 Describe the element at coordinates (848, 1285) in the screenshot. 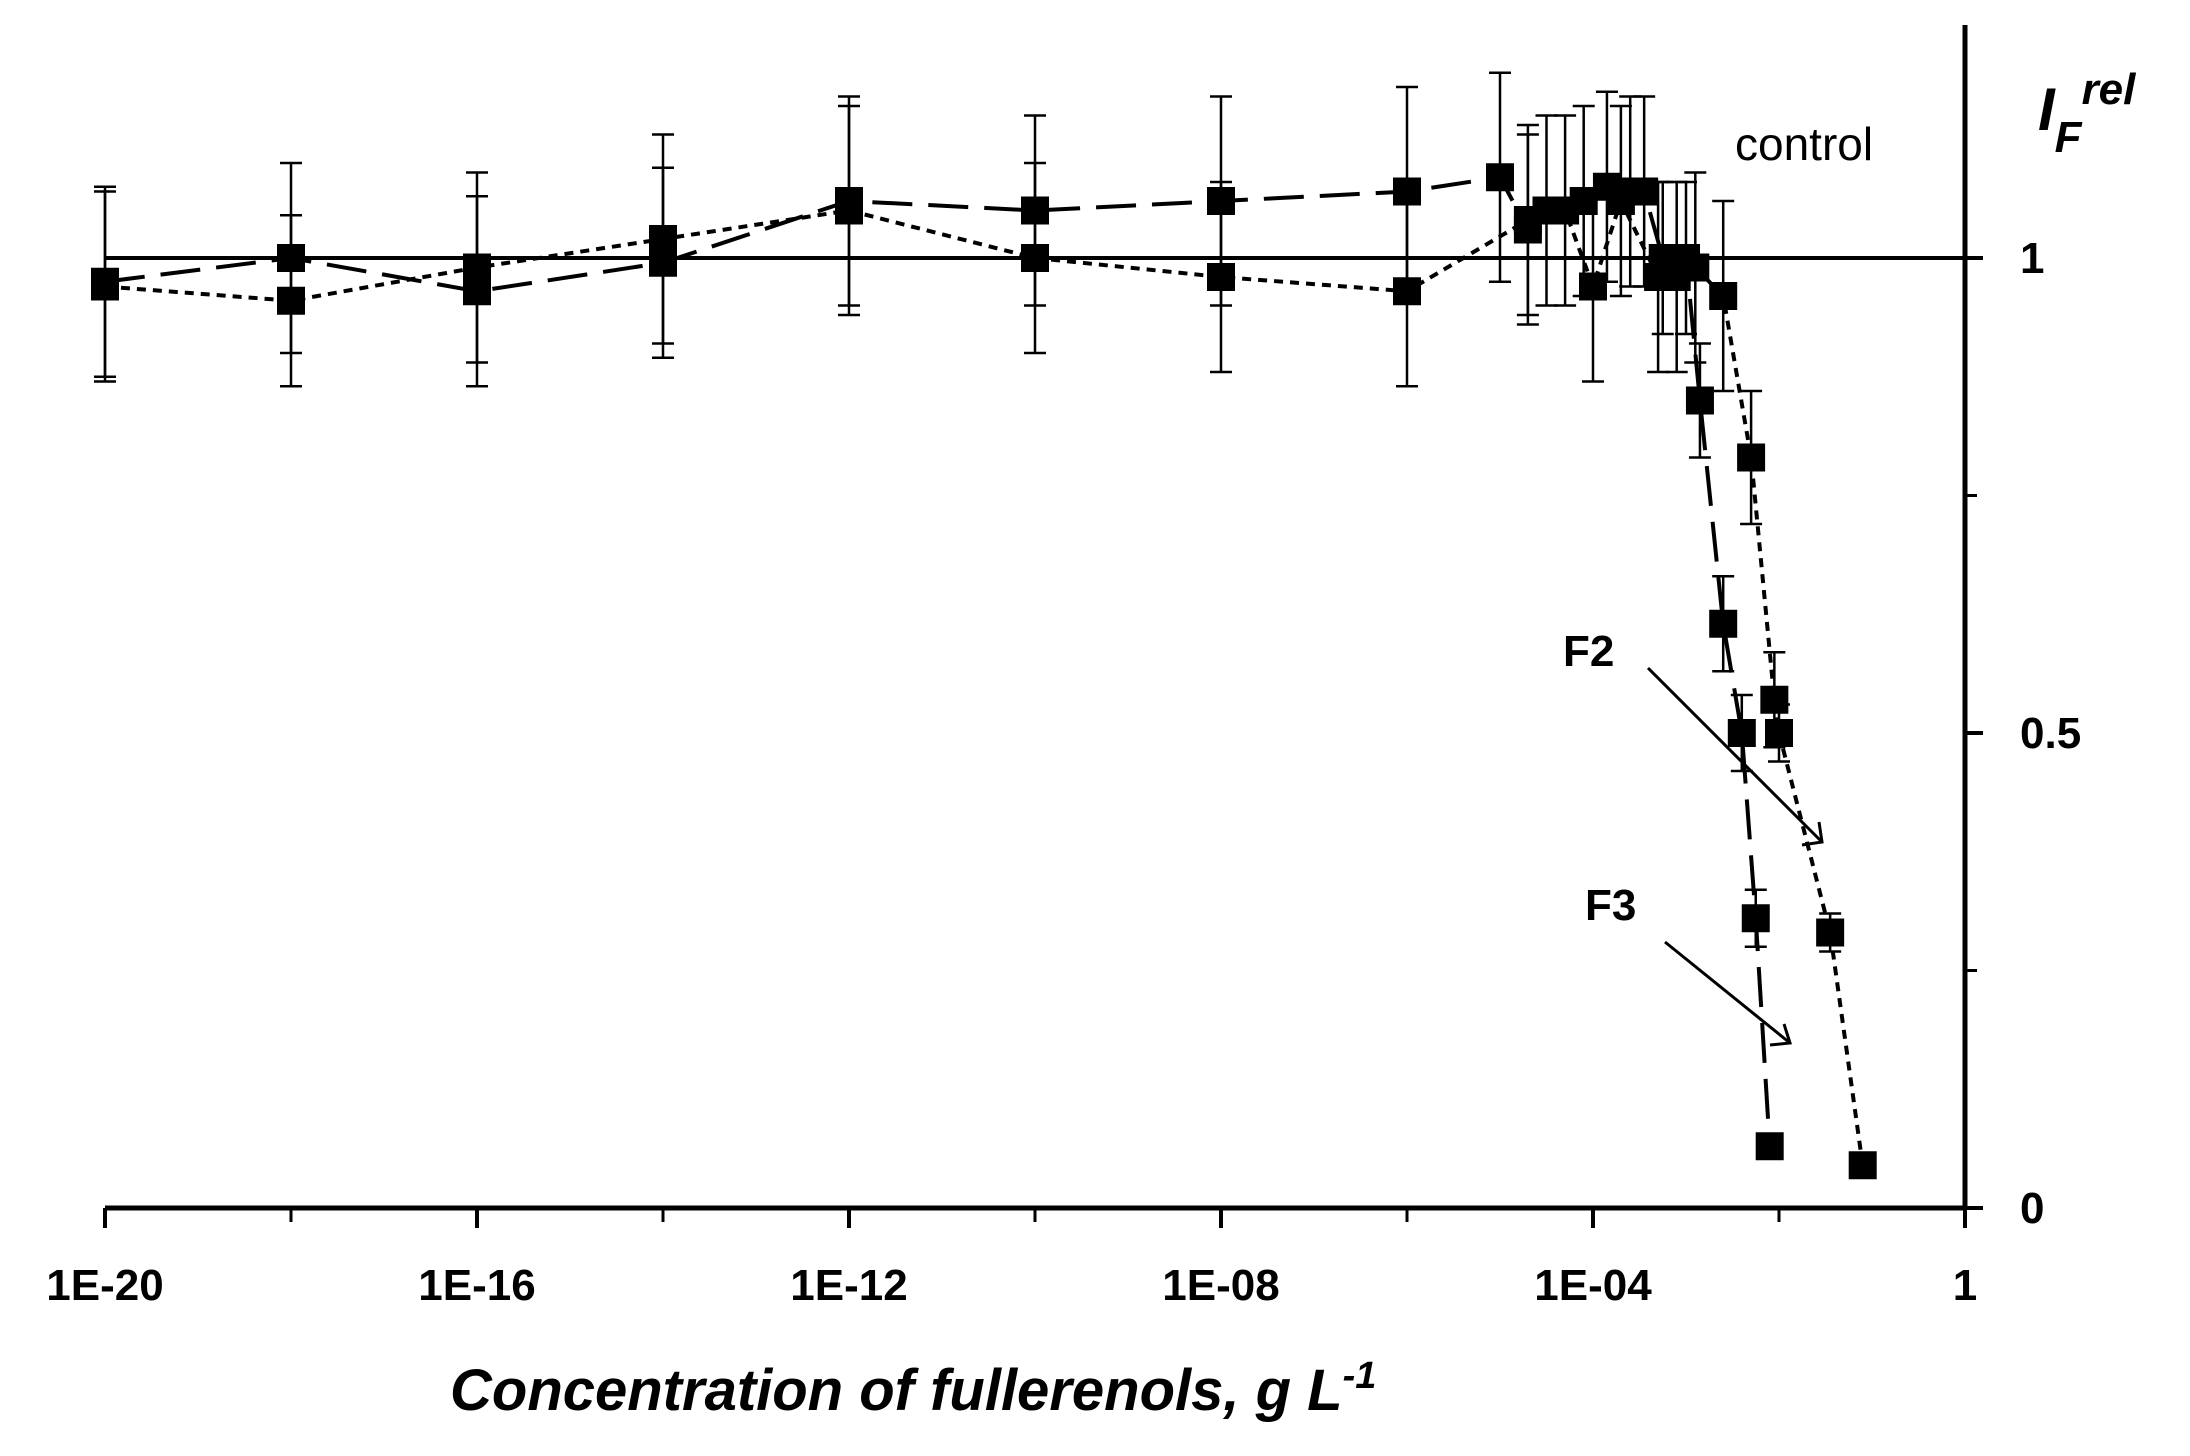

I see `x-tick-label: 1E-12` at that location.